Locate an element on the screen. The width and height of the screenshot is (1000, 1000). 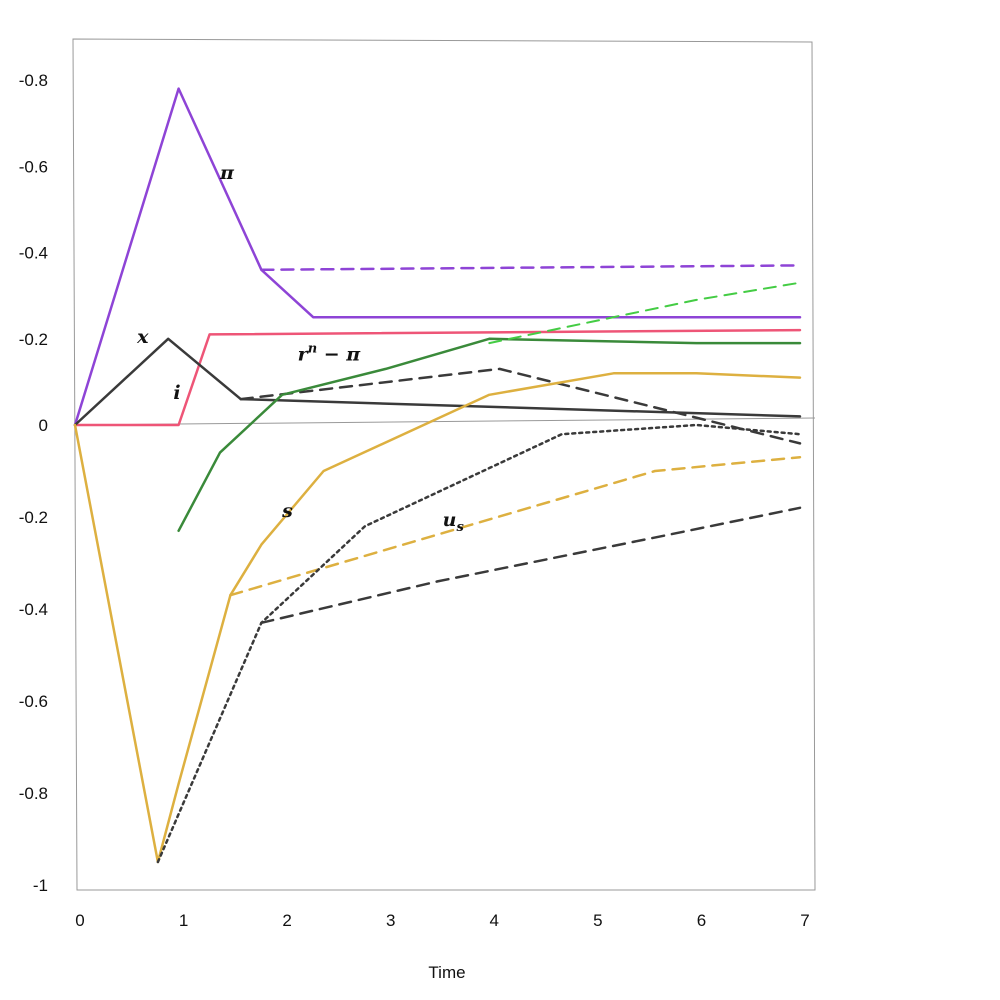
x-axis-title: Time is located at coordinates (446, 972).